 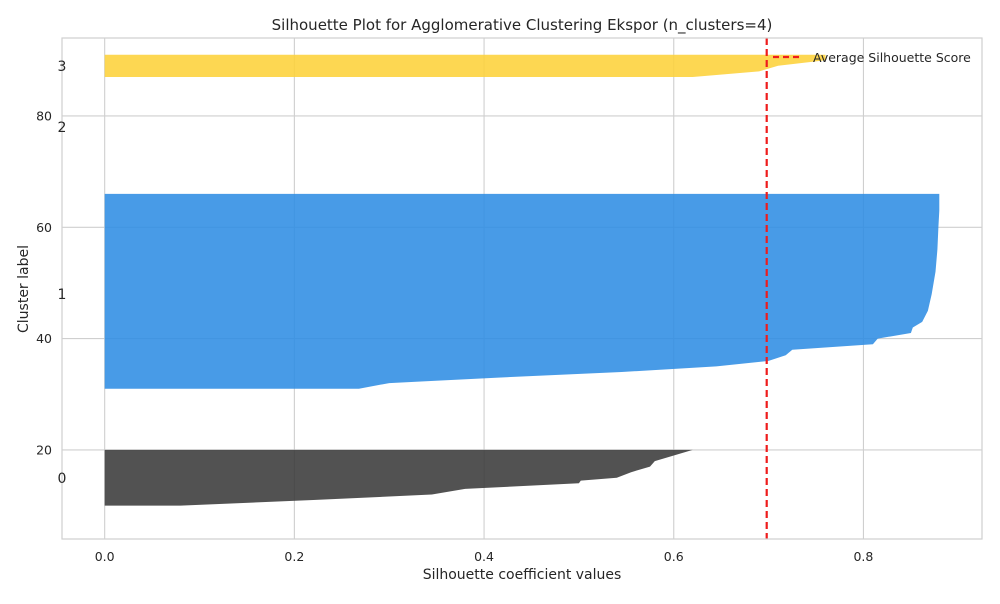 I want to click on cluster-label-1: 1, so click(x=62, y=295).